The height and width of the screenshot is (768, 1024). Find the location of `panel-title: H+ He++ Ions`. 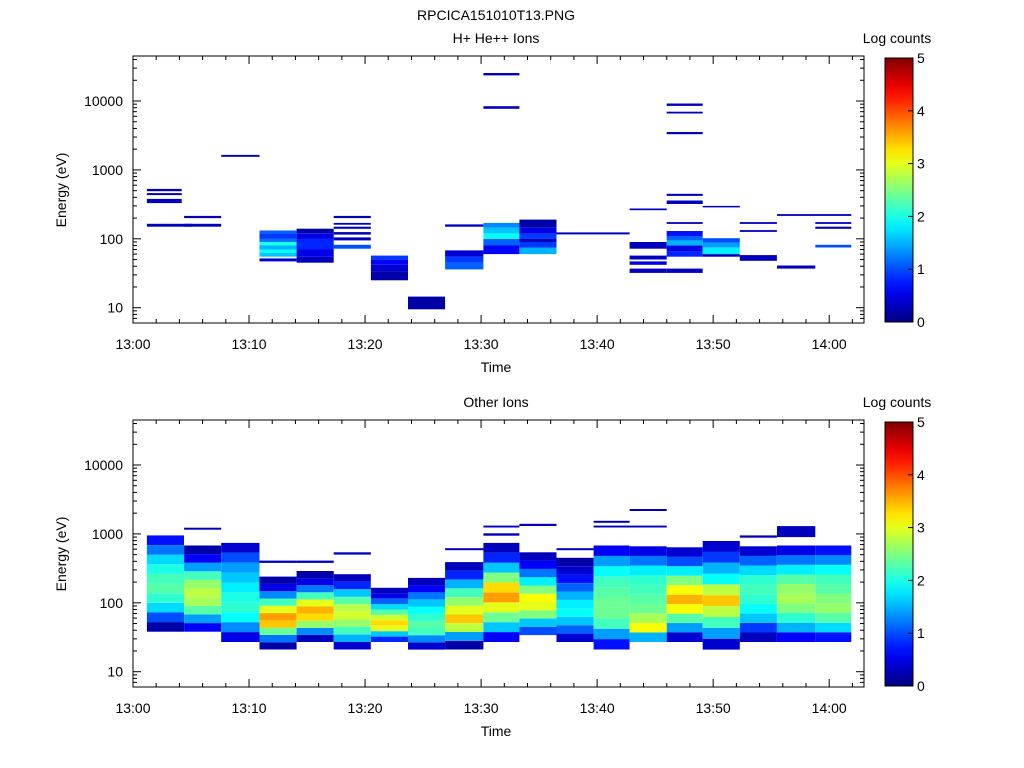

panel-title: H+ He++ Ions is located at coordinates (496, 38).